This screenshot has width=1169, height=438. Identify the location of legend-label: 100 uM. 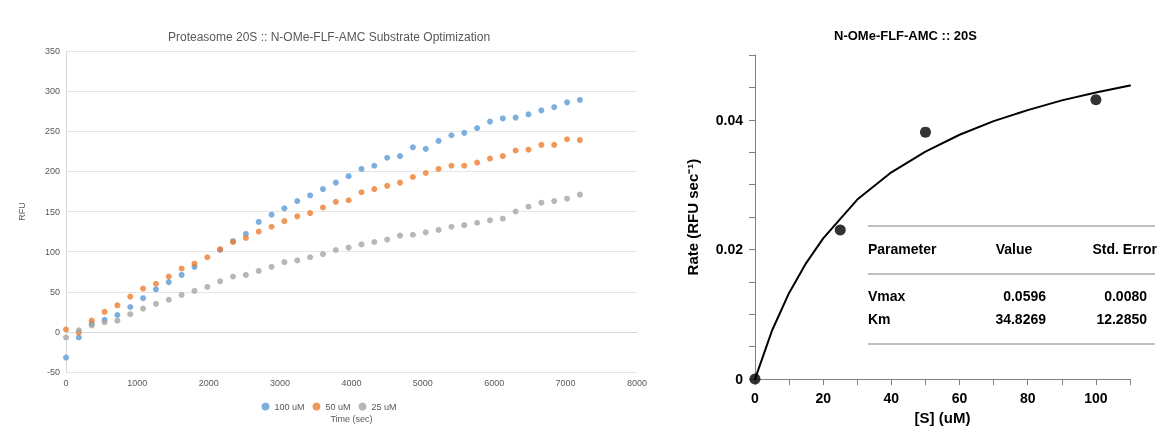
(289, 406).